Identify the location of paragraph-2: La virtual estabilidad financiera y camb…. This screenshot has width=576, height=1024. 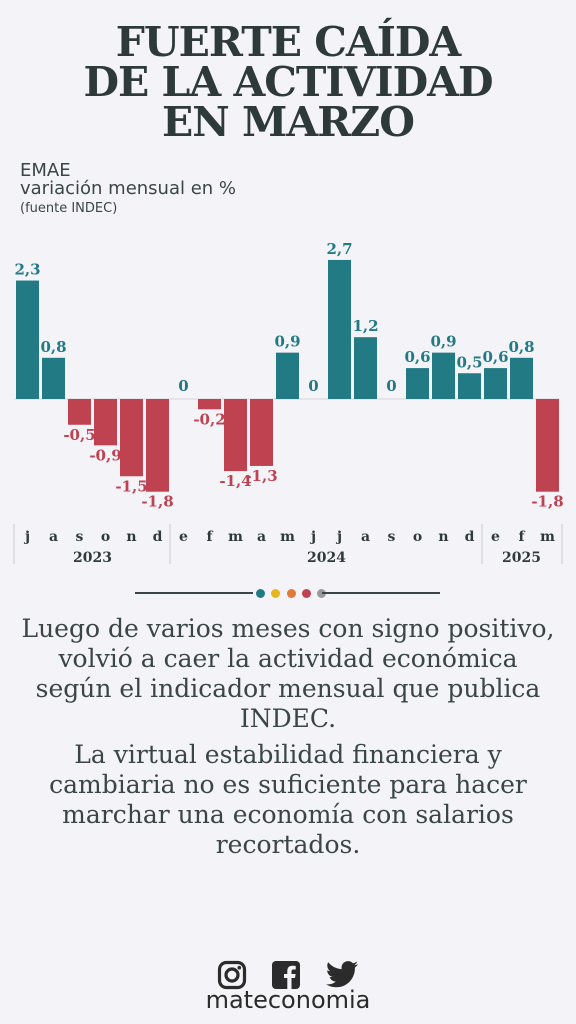
(288, 799).